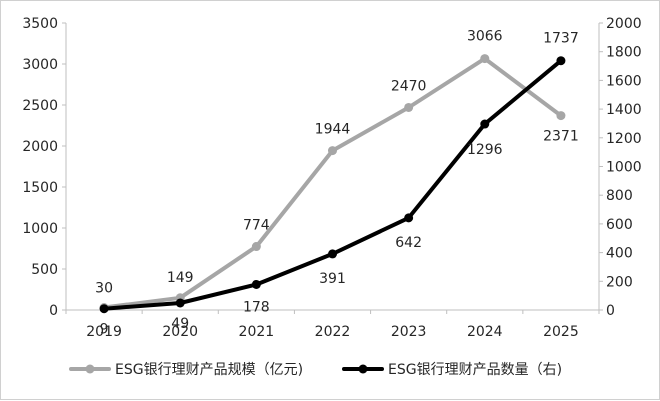  What do you see at coordinates (90, 369) in the screenshot?
I see `legend-scale-swatch-marker` at bounding box center [90, 369].